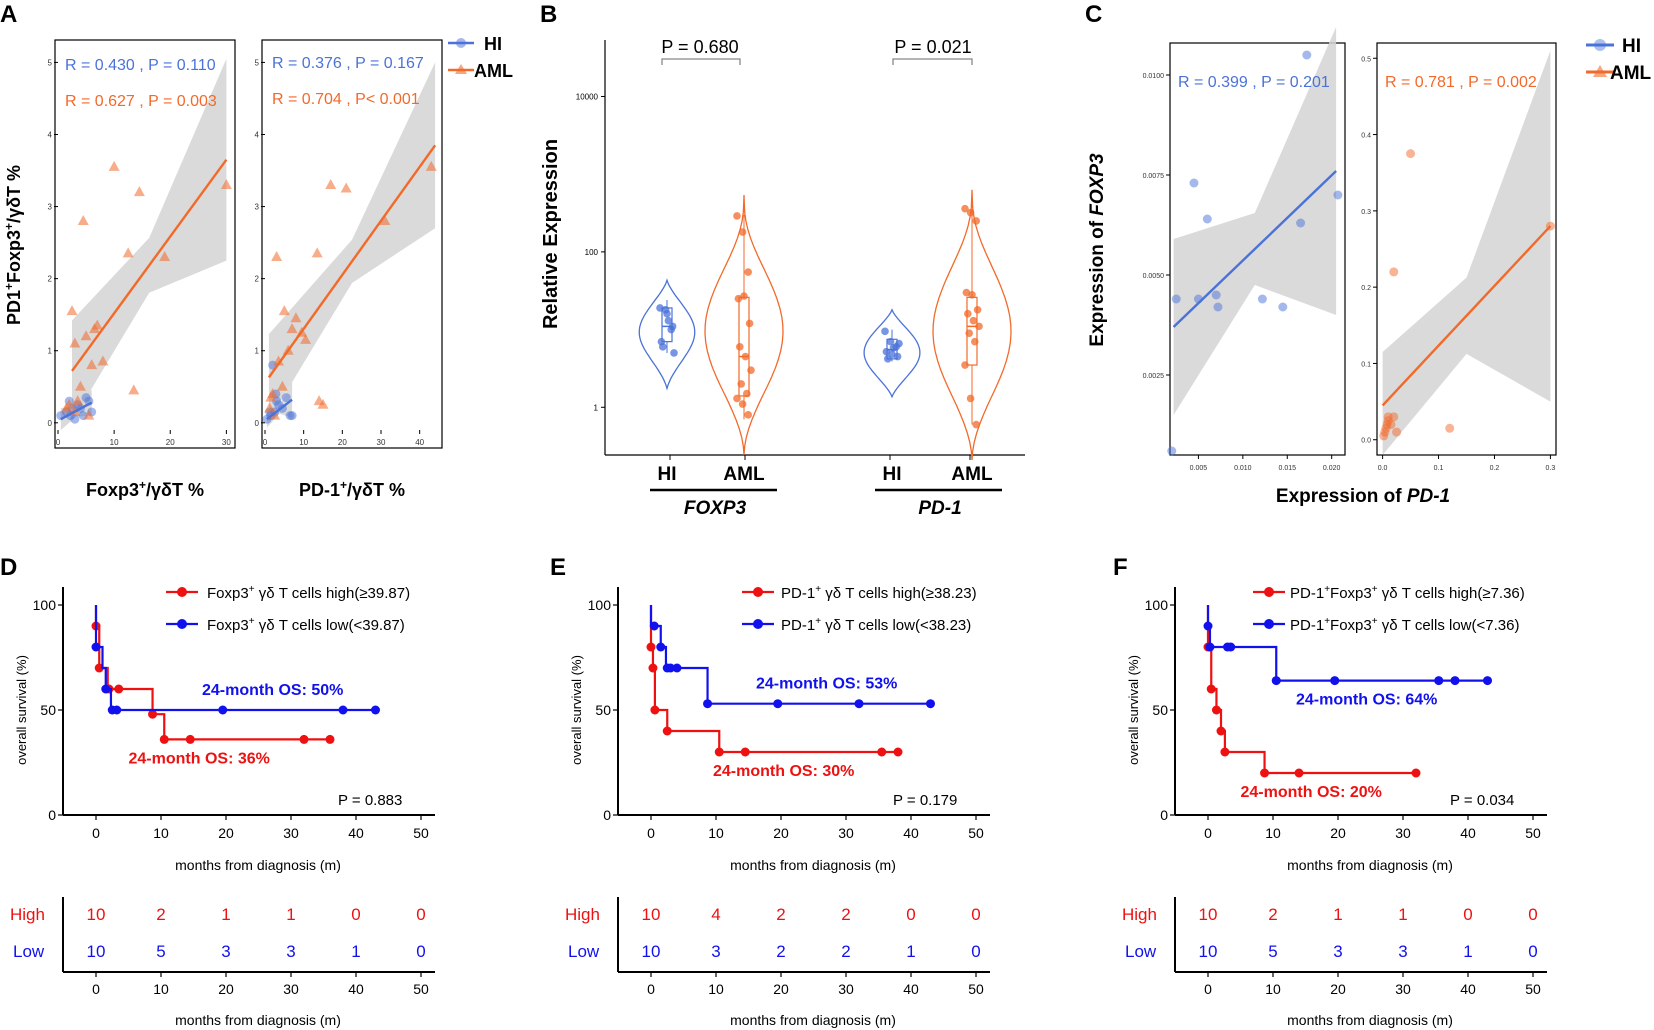 The image size is (1654, 1030). Describe the element at coordinates (1097, 281) in the screenshot. I see `panel-c-ylabel-prefix: Expression of` at that location.